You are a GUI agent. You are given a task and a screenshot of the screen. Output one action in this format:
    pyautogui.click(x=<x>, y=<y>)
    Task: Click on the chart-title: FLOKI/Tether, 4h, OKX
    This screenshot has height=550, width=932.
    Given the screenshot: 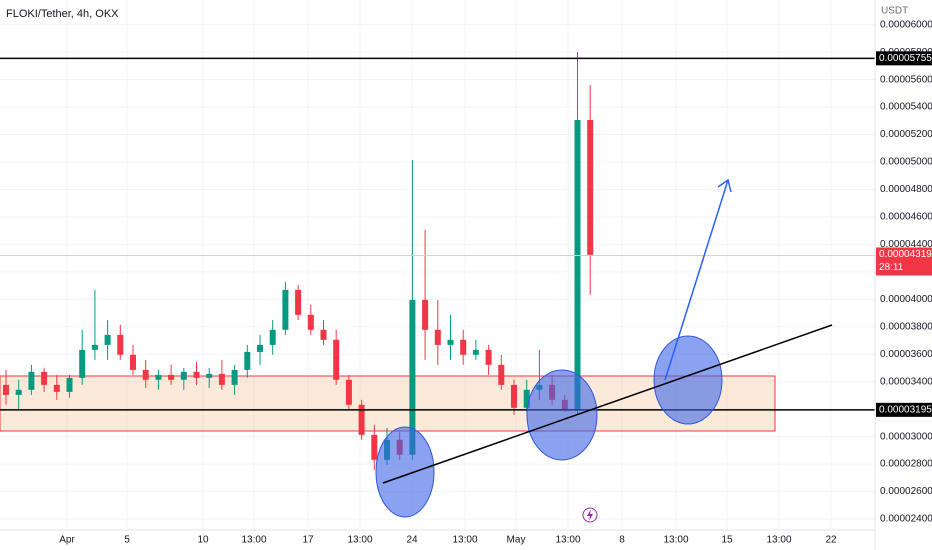 What is the action you would take?
    pyautogui.click(x=62, y=14)
    